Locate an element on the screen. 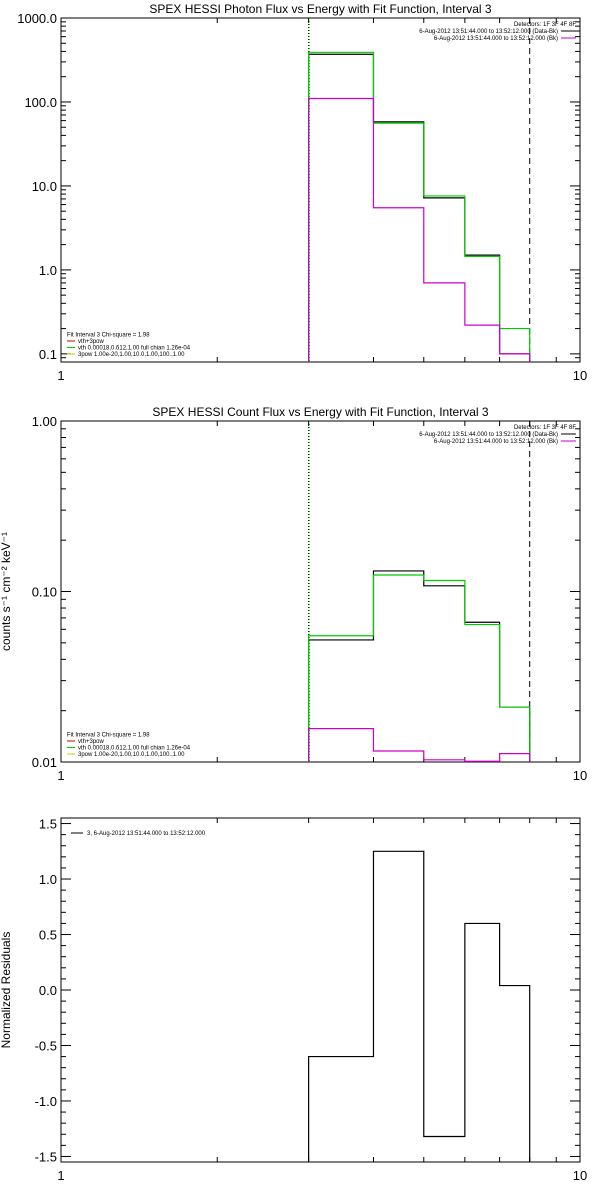 This screenshot has height=1200, width=600. y-tick-label: 10.0 is located at coordinates (44, 186).